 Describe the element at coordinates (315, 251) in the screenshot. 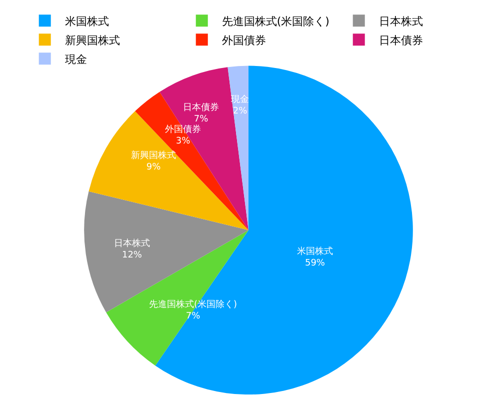

I see `slice-label: 米国株式` at that location.